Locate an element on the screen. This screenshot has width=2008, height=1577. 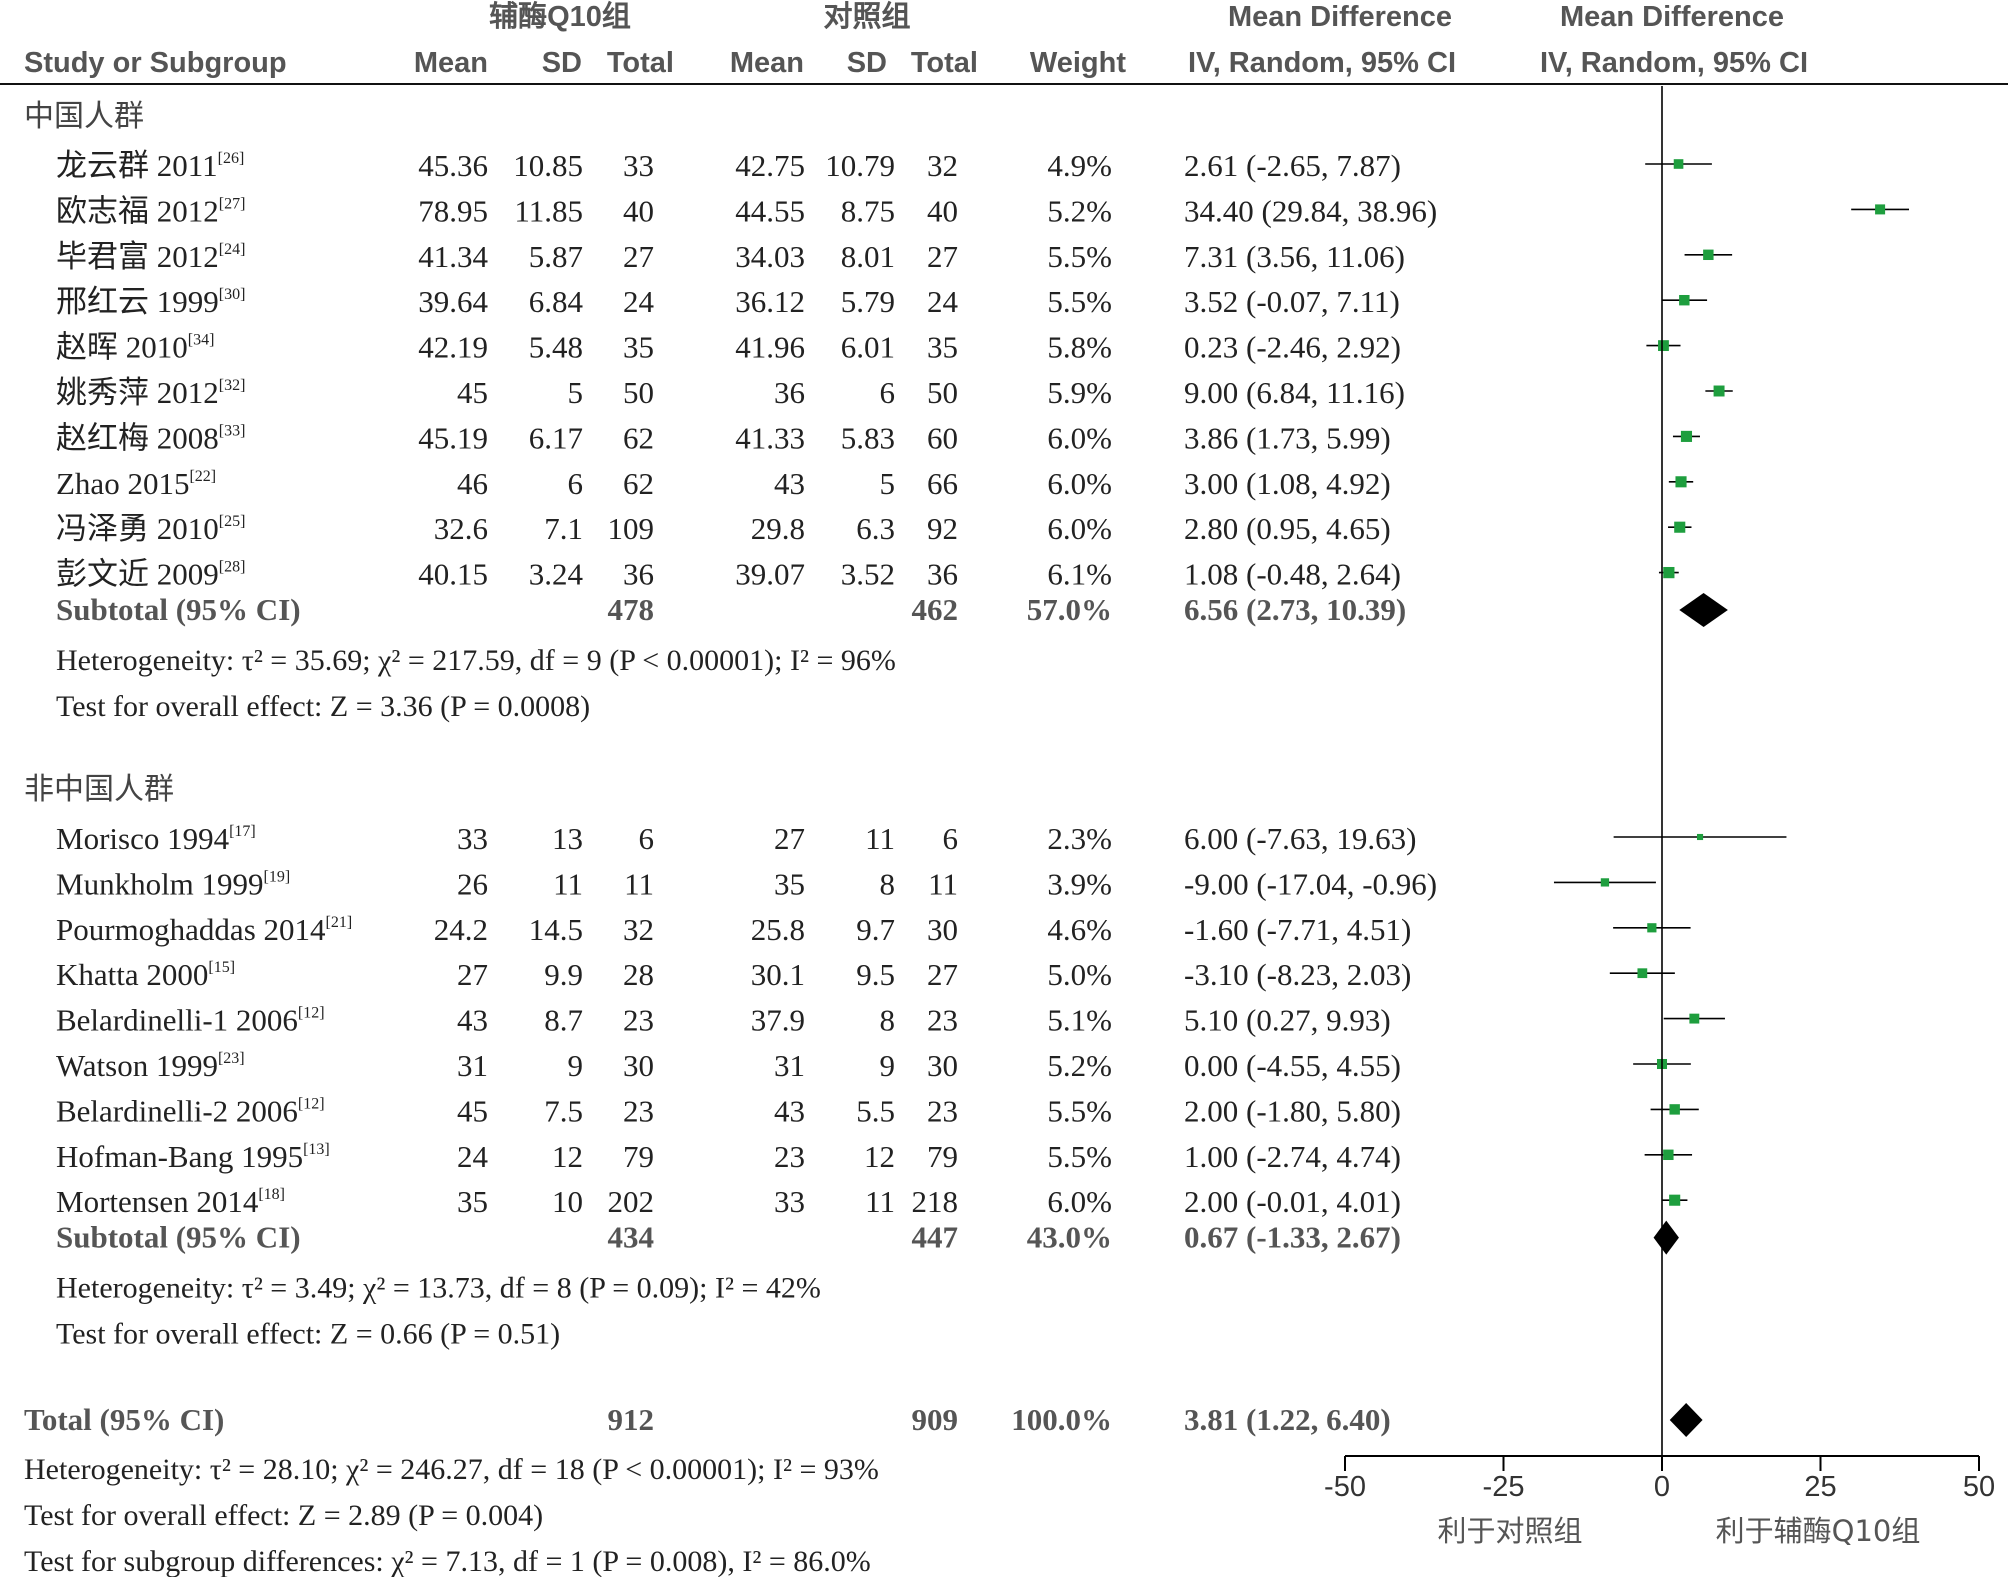
weight-cell: 100.0% is located at coordinates (1061, 1419).